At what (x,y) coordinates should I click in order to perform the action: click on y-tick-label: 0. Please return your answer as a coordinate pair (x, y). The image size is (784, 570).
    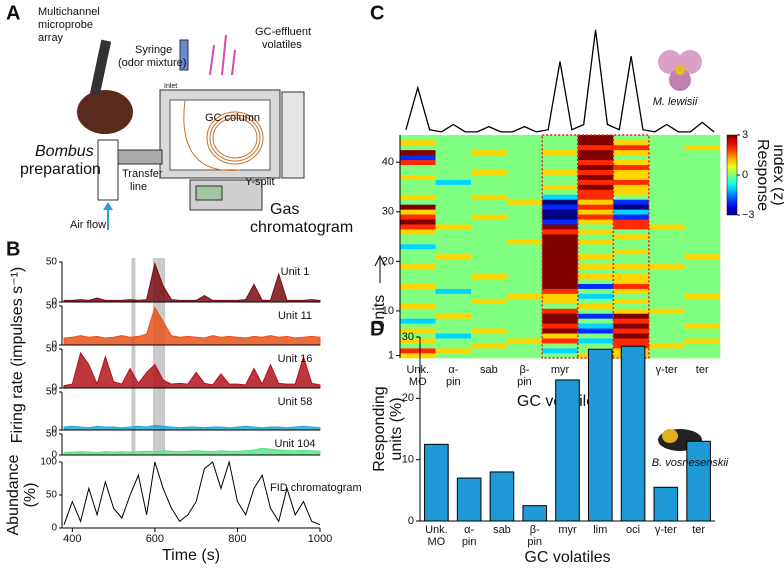
    Looking at the image, I should click on (54, 528).